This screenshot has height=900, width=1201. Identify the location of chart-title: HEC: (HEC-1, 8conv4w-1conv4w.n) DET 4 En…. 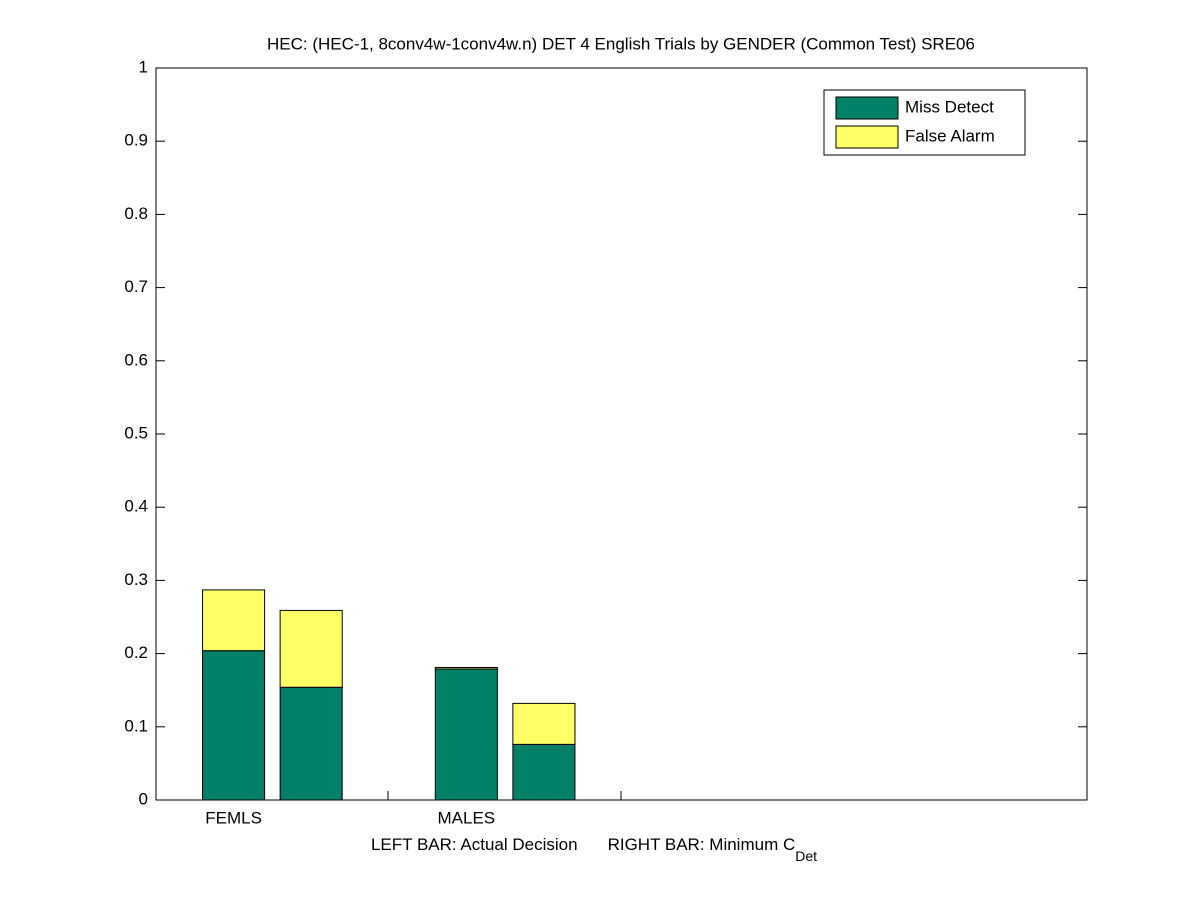
(621, 43).